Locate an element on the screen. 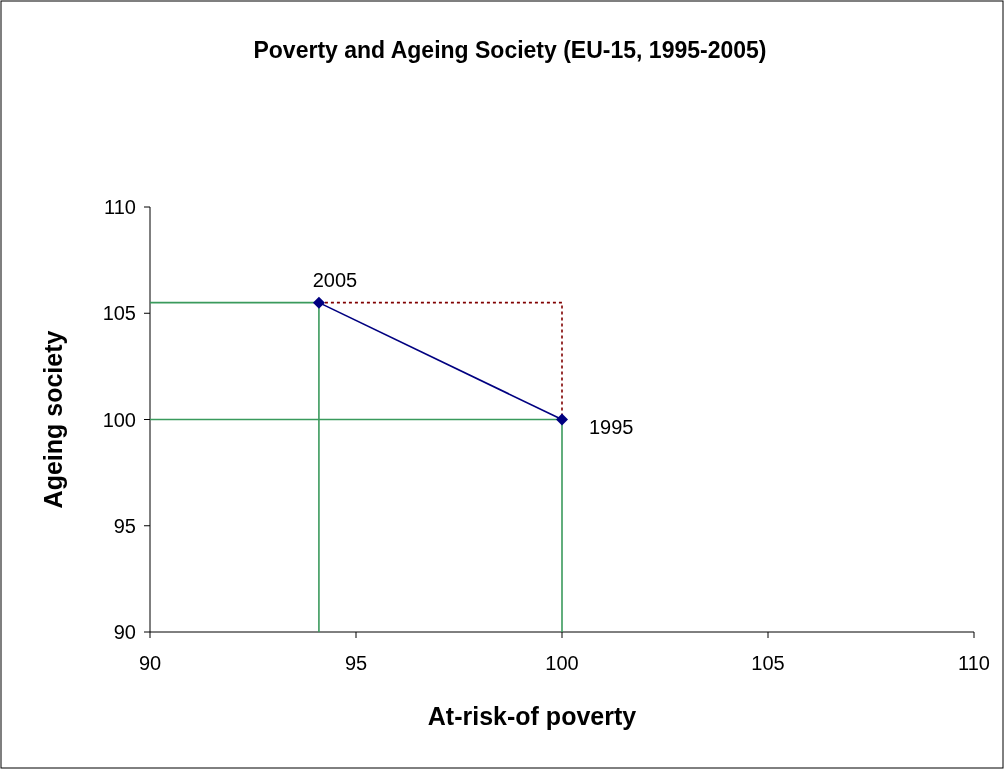 This screenshot has height=769, width=1004. y-tick-label: 105 is located at coordinates (119, 313).